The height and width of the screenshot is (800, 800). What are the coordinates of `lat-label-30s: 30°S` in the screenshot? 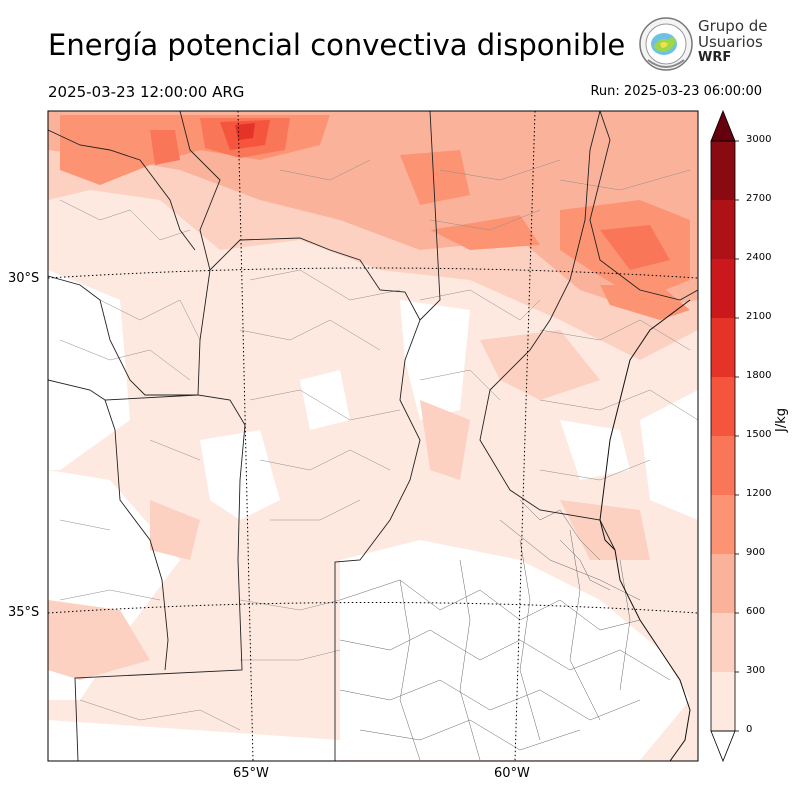 It's located at (24, 278).